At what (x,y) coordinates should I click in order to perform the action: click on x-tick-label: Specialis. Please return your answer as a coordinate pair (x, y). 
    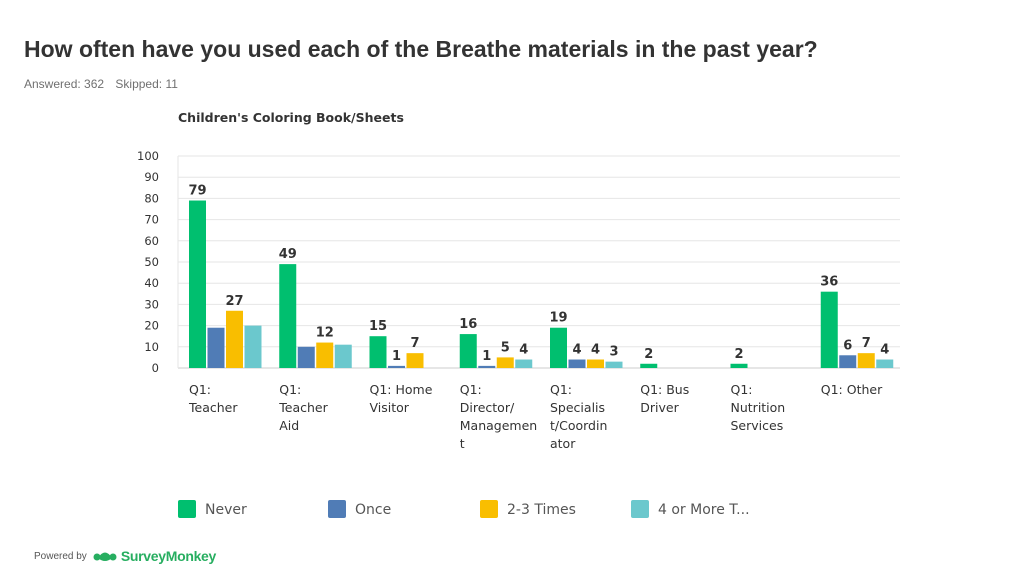
    Looking at the image, I should click on (577, 407).